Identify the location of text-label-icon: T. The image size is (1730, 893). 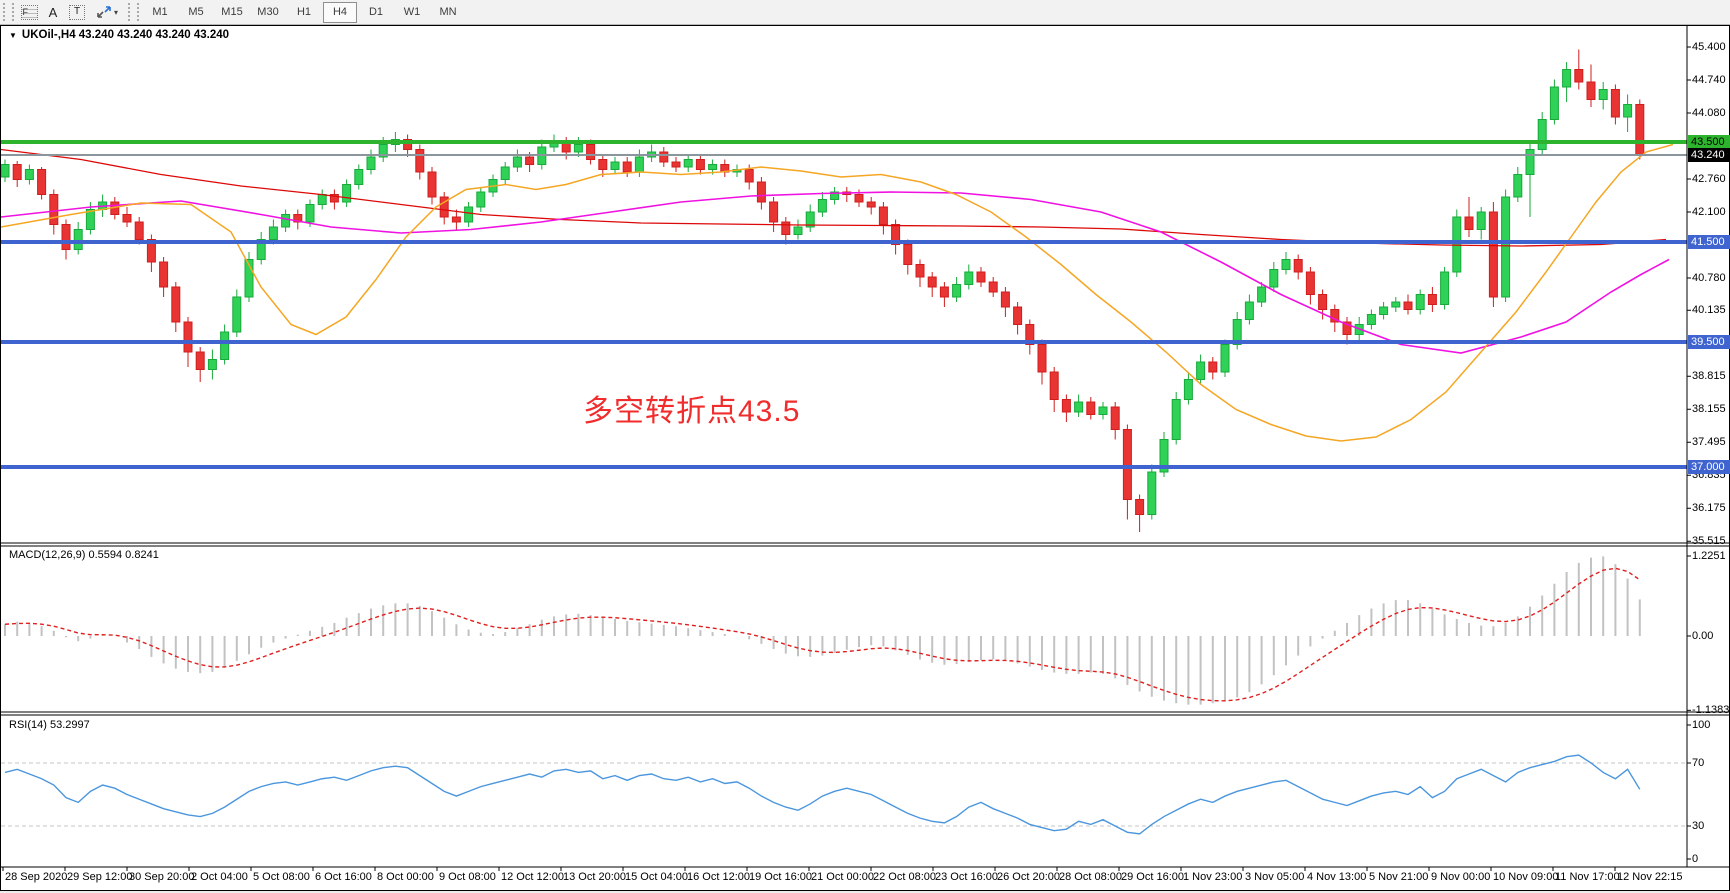
(77, 12).